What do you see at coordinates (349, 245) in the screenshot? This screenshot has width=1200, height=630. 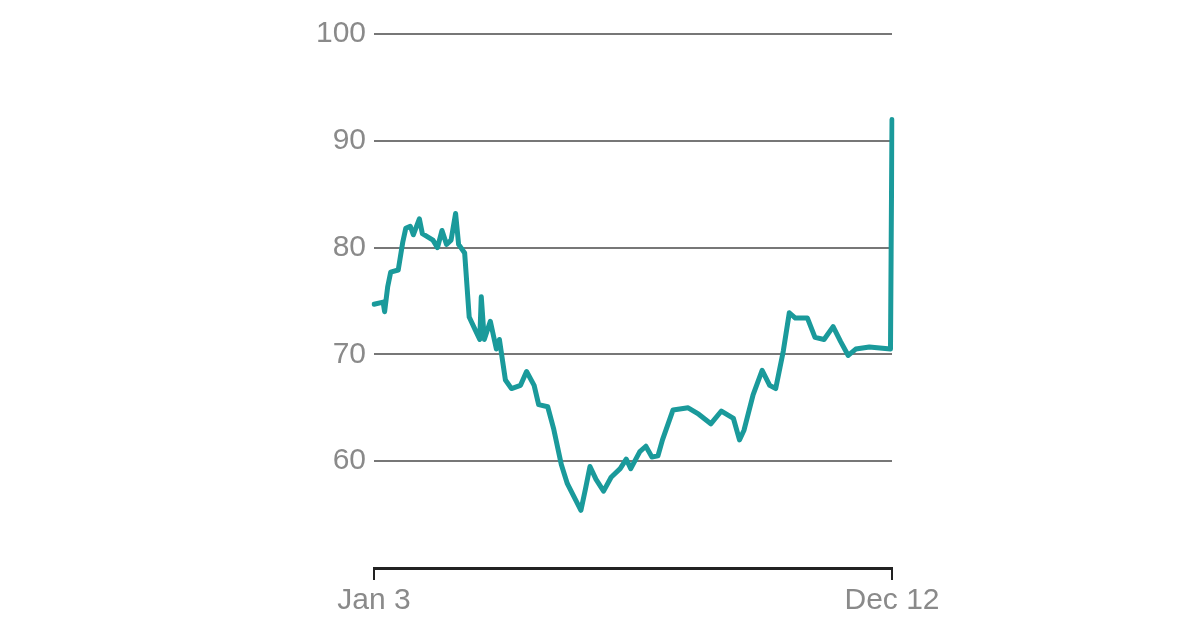 I see `y-tick-label: 80` at bounding box center [349, 245].